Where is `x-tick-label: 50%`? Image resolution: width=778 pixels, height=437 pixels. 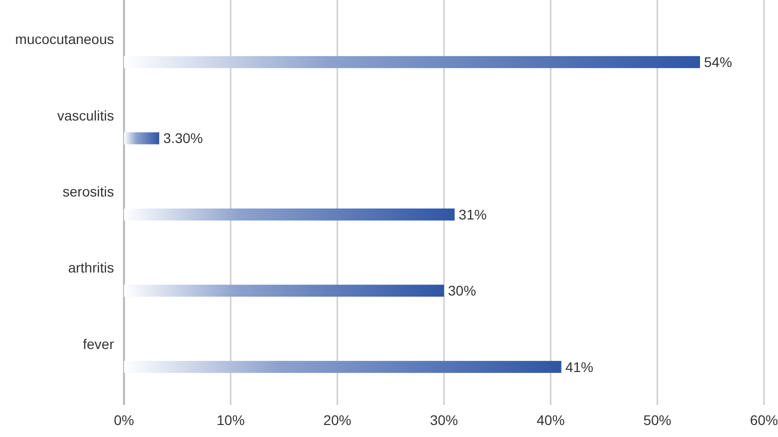
x-tick-label: 50% is located at coordinates (657, 420).